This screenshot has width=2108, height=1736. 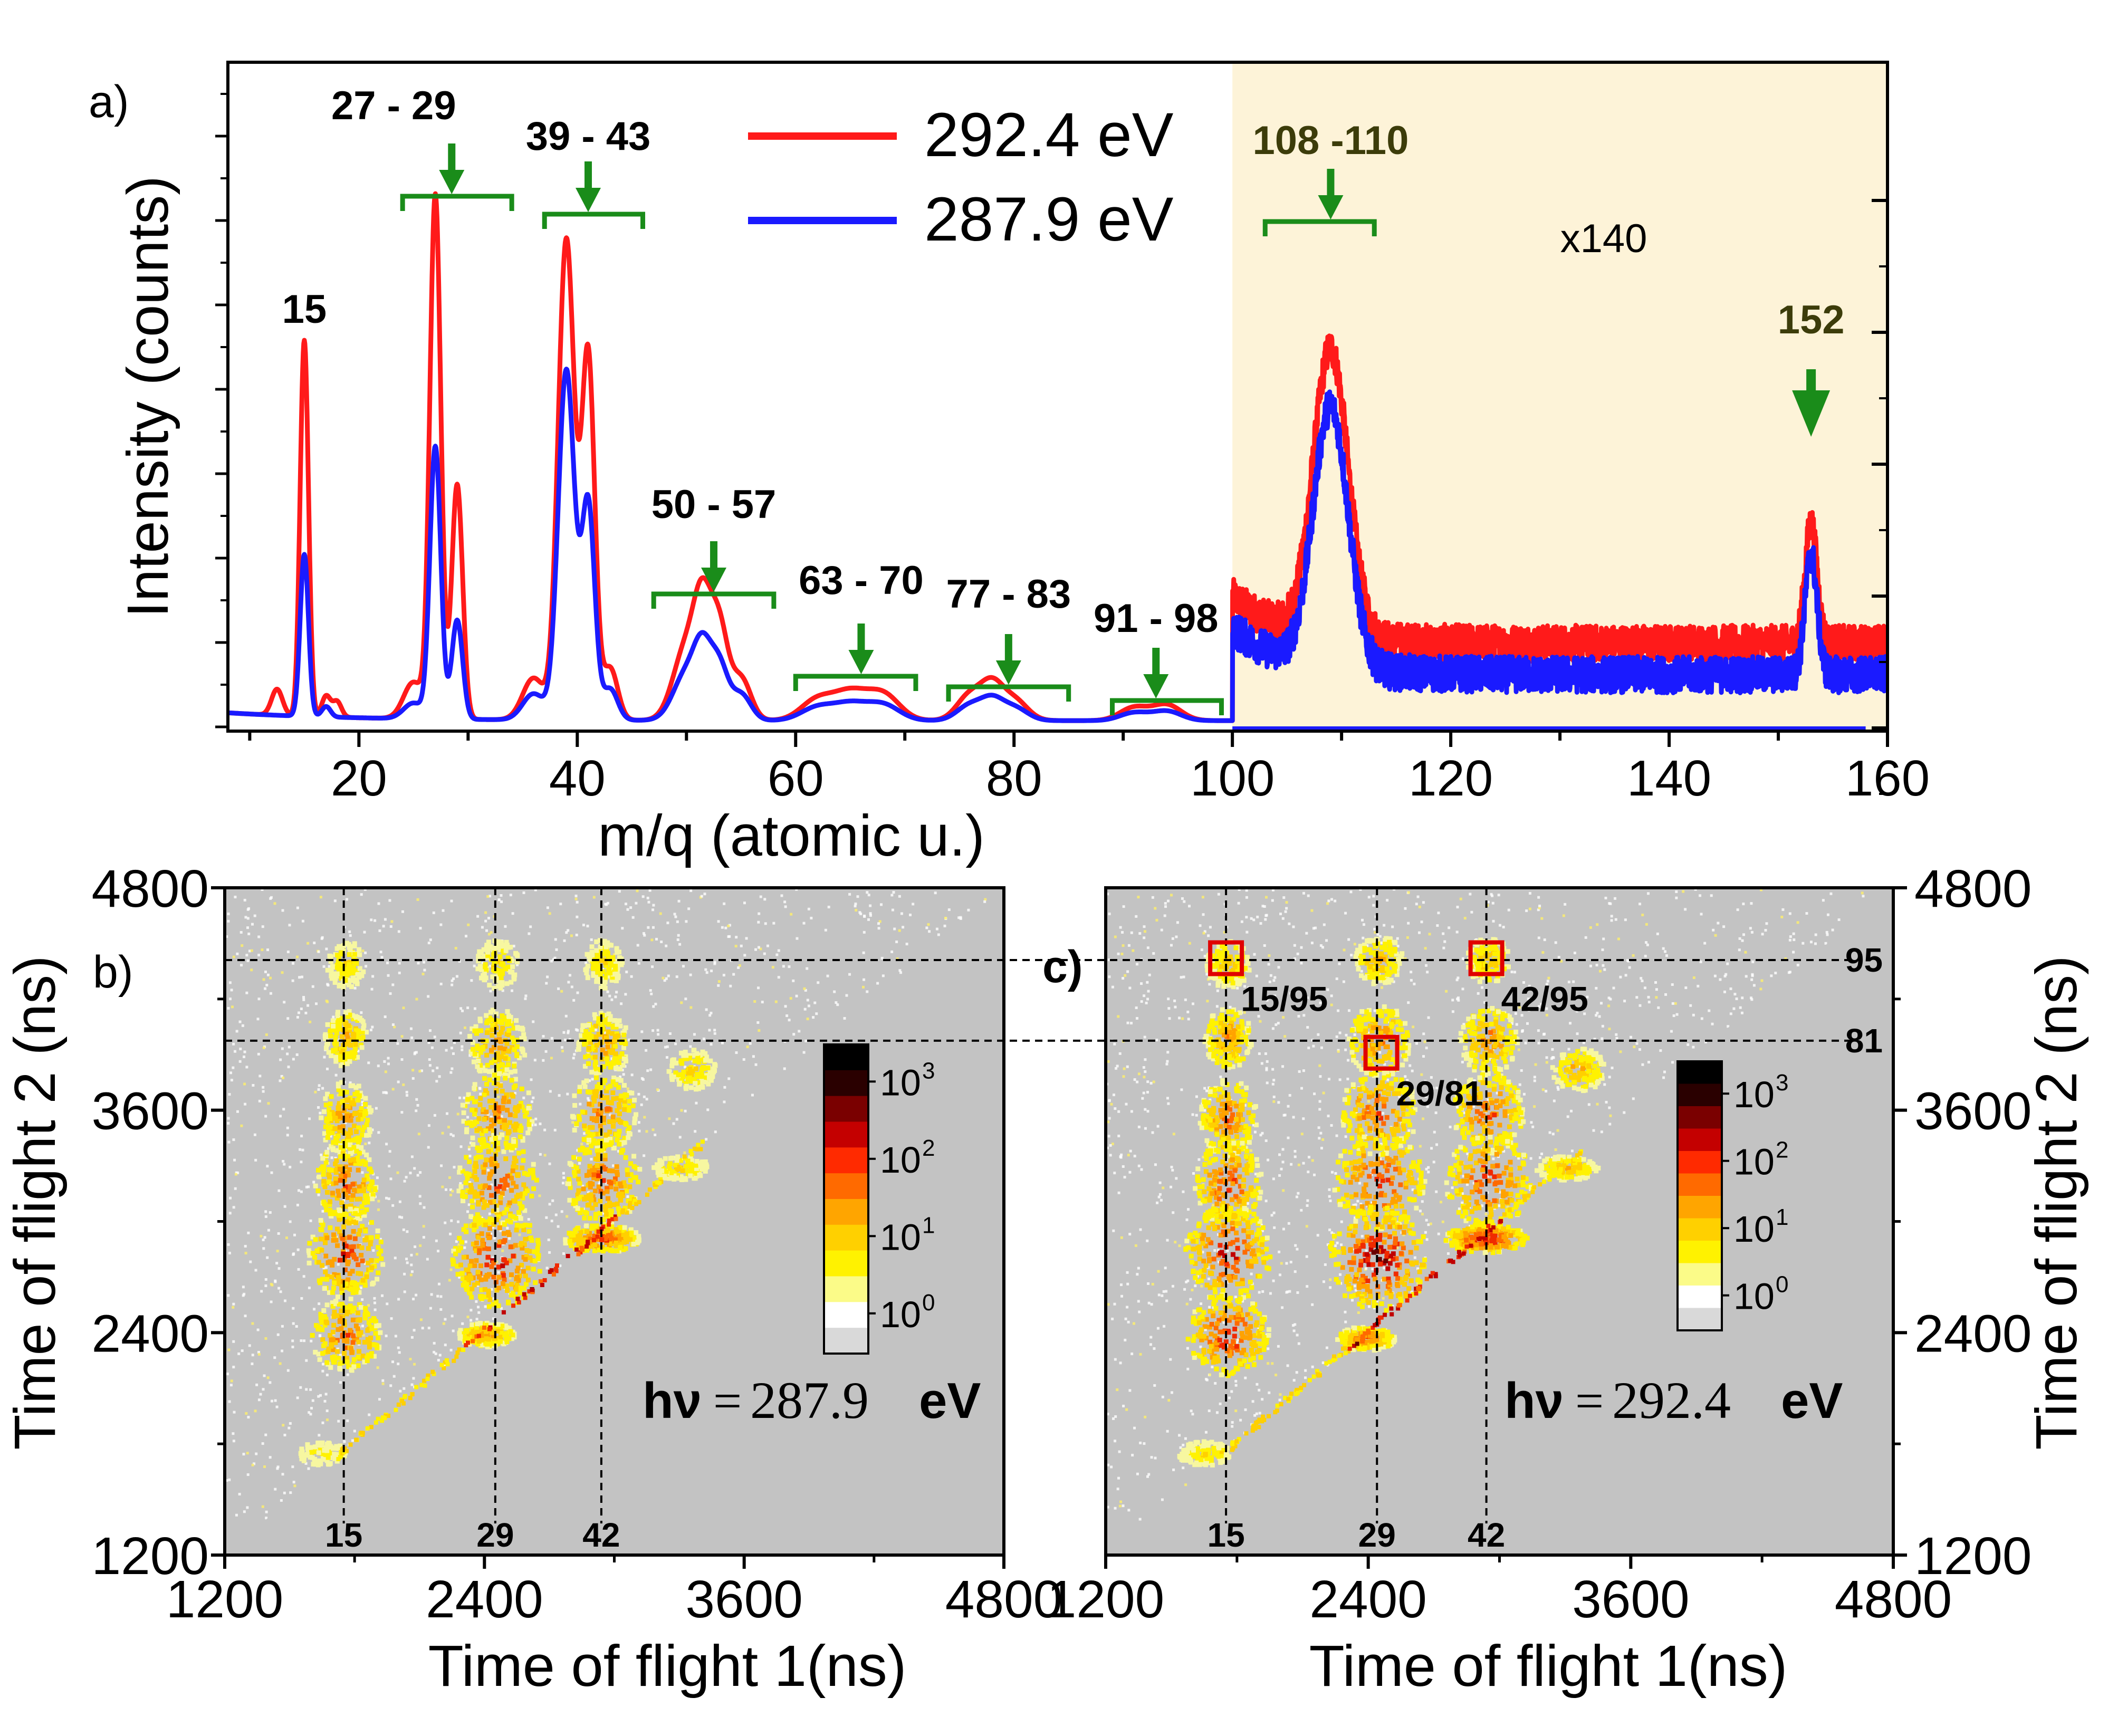 I want to click on spectrum-y-axis-label: Intensity (counts), so click(x=148, y=397).